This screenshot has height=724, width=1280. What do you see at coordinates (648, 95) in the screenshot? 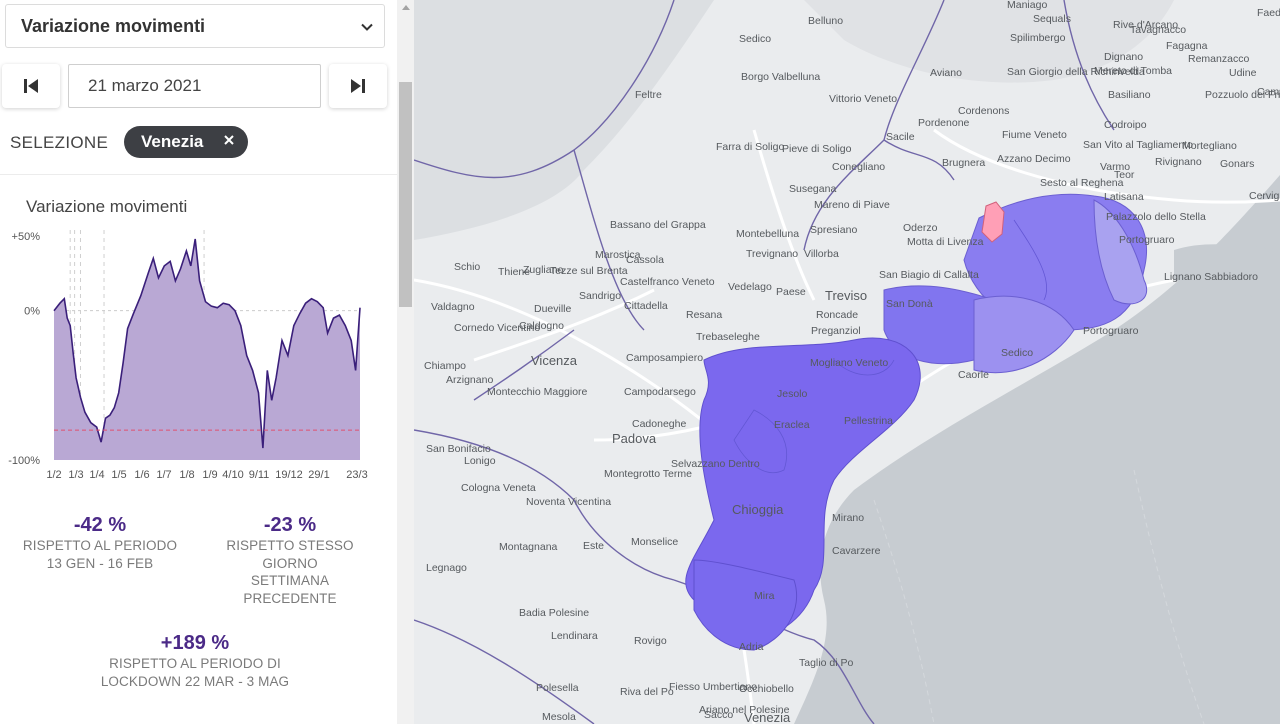
I see `map-place-label: Feltre` at bounding box center [648, 95].